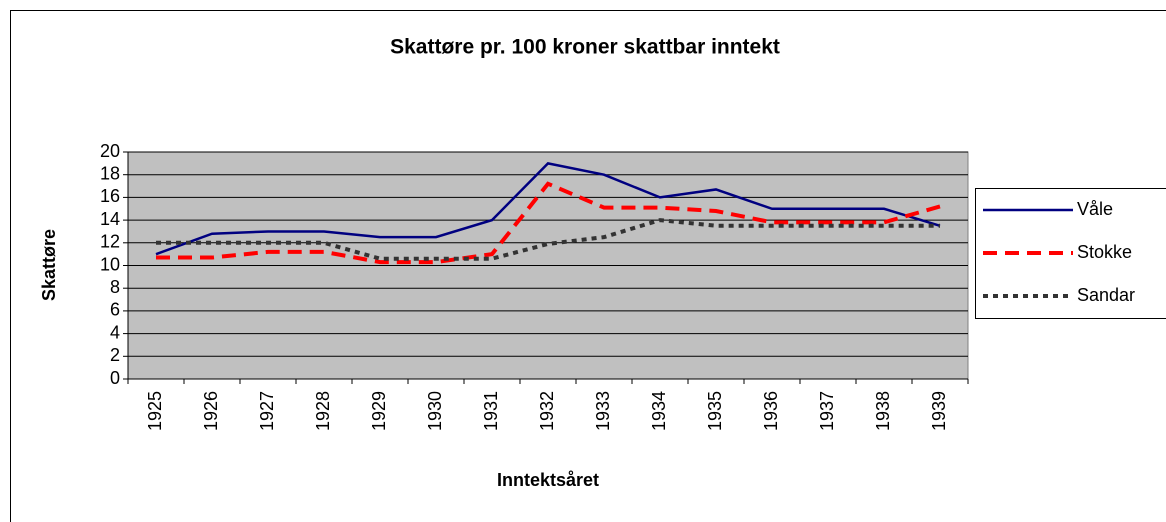 This screenshot has width=1166, height=522. What do you see at coordinates (49, 265) in the screenshot?
I see `y-axis-label: Skattøre` at bounding box center [49, 265].